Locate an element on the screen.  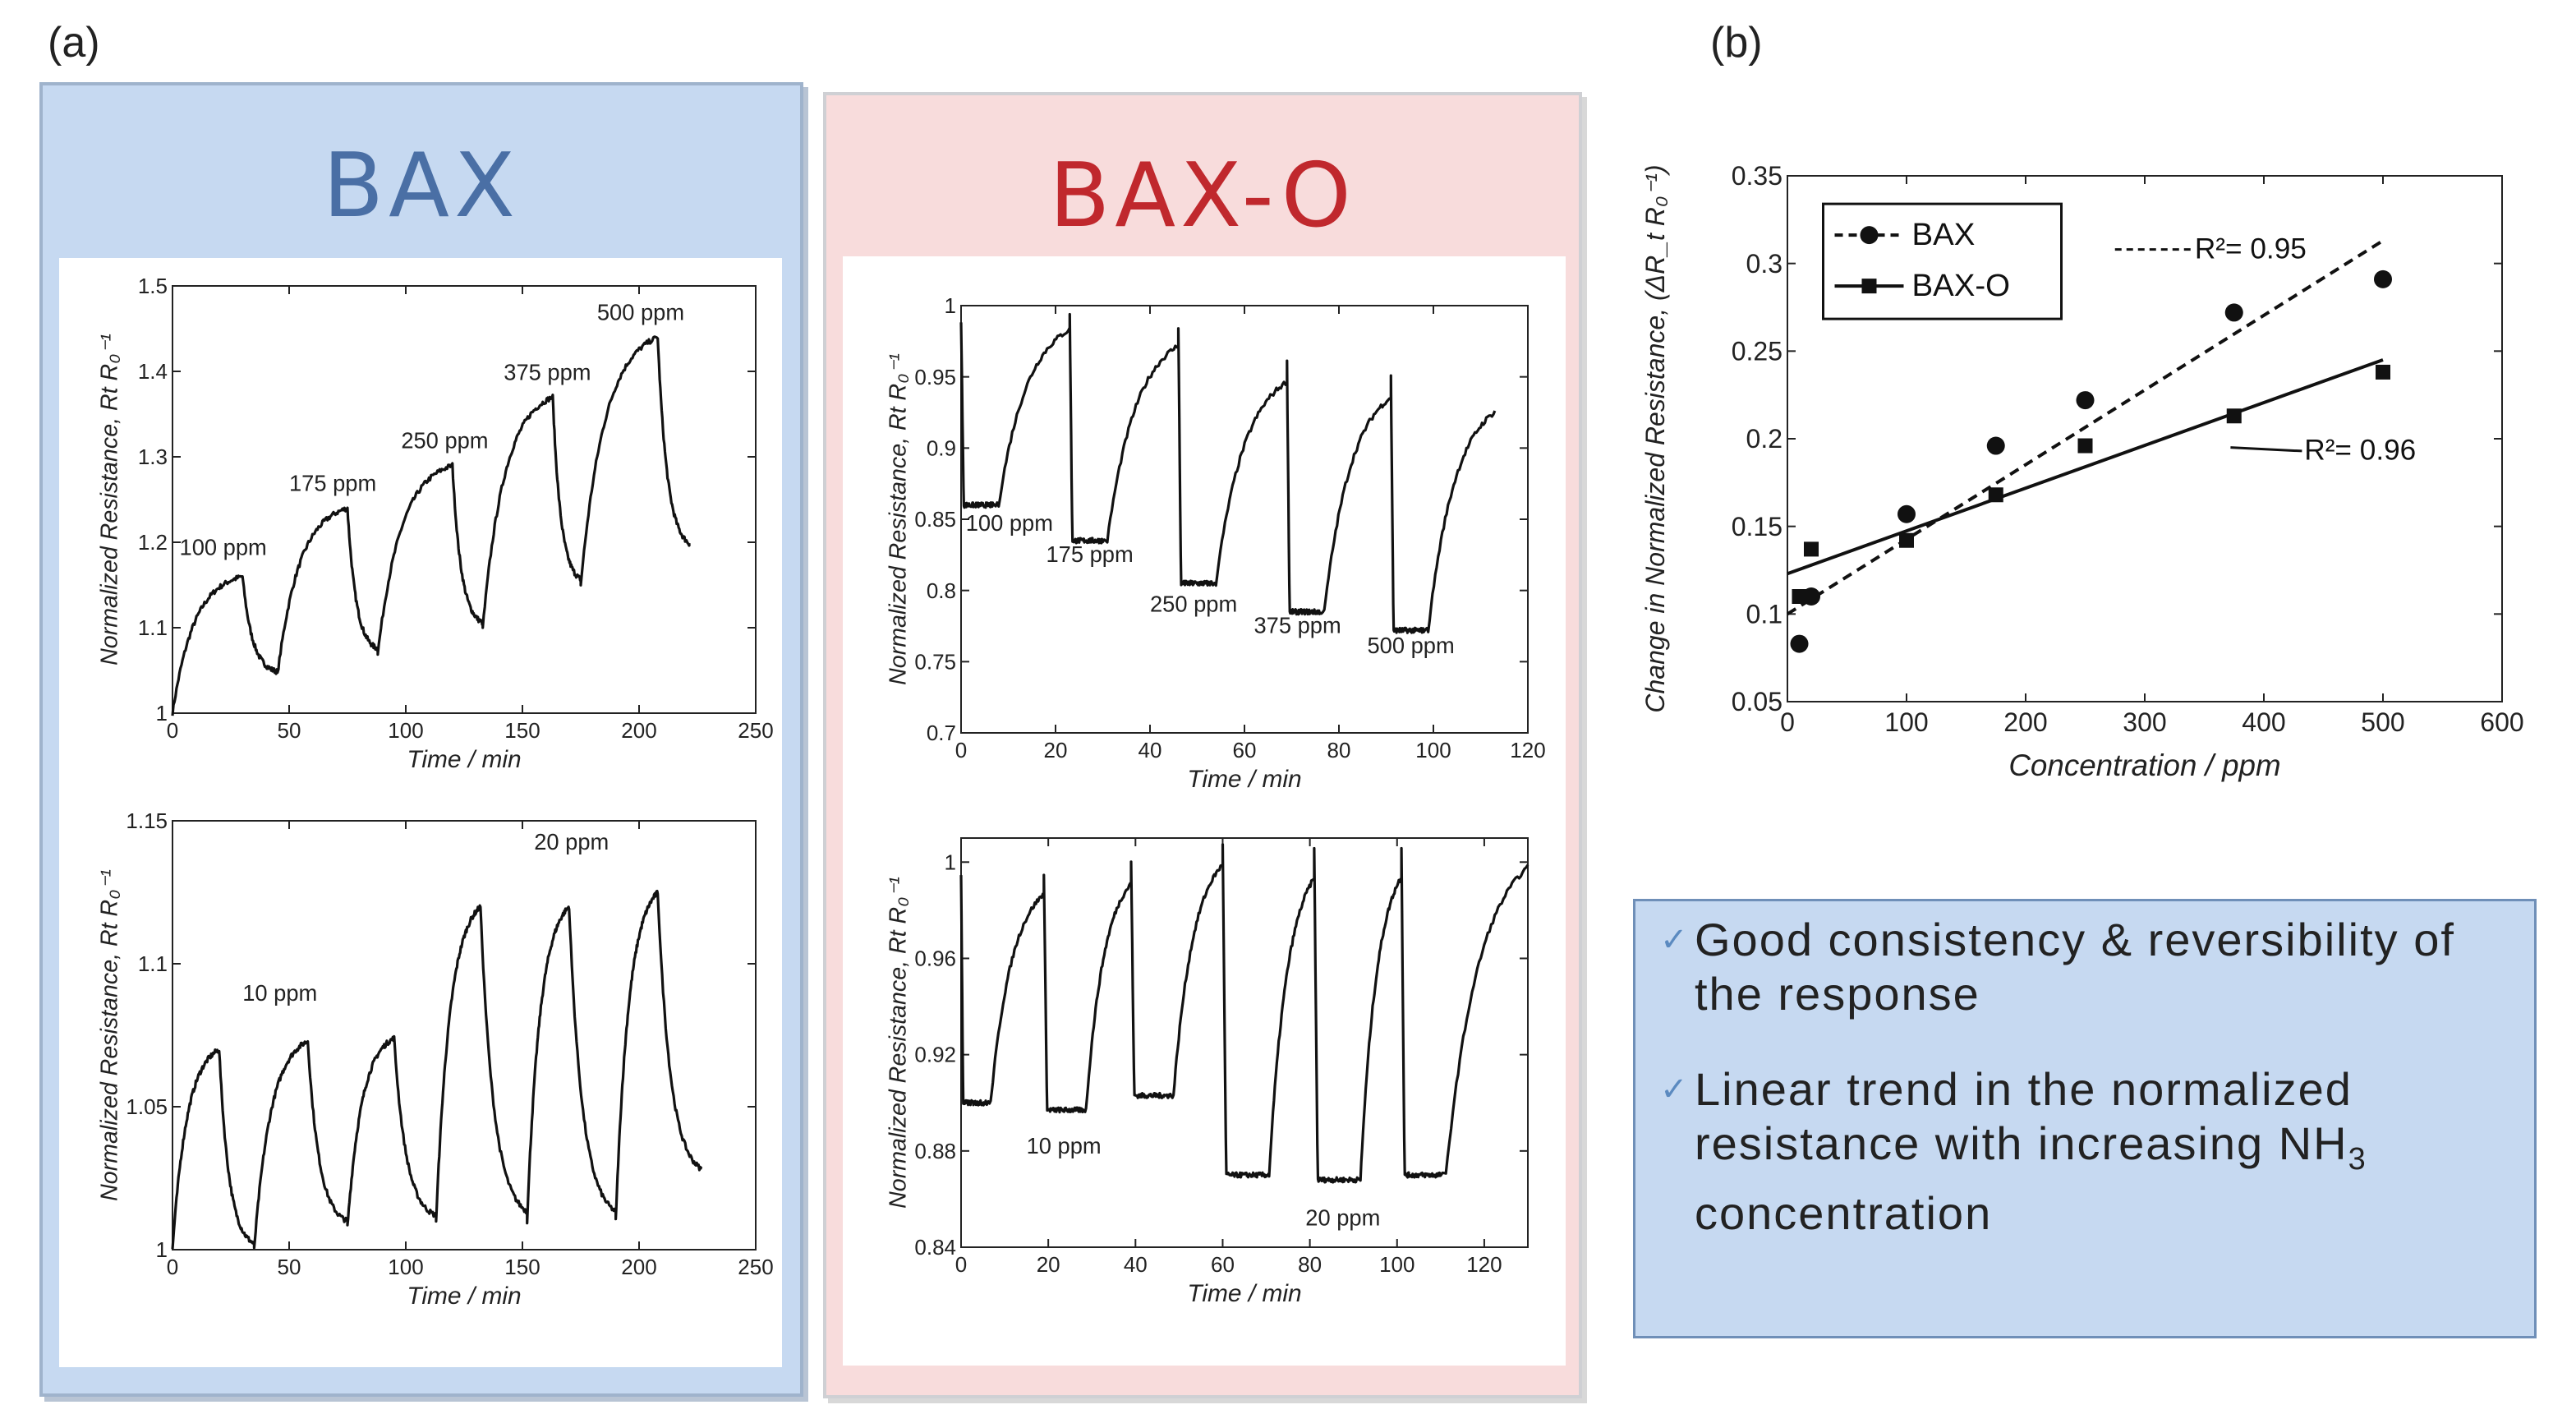
y-tick-label: 1.15 is located at coordinates (147, 821).